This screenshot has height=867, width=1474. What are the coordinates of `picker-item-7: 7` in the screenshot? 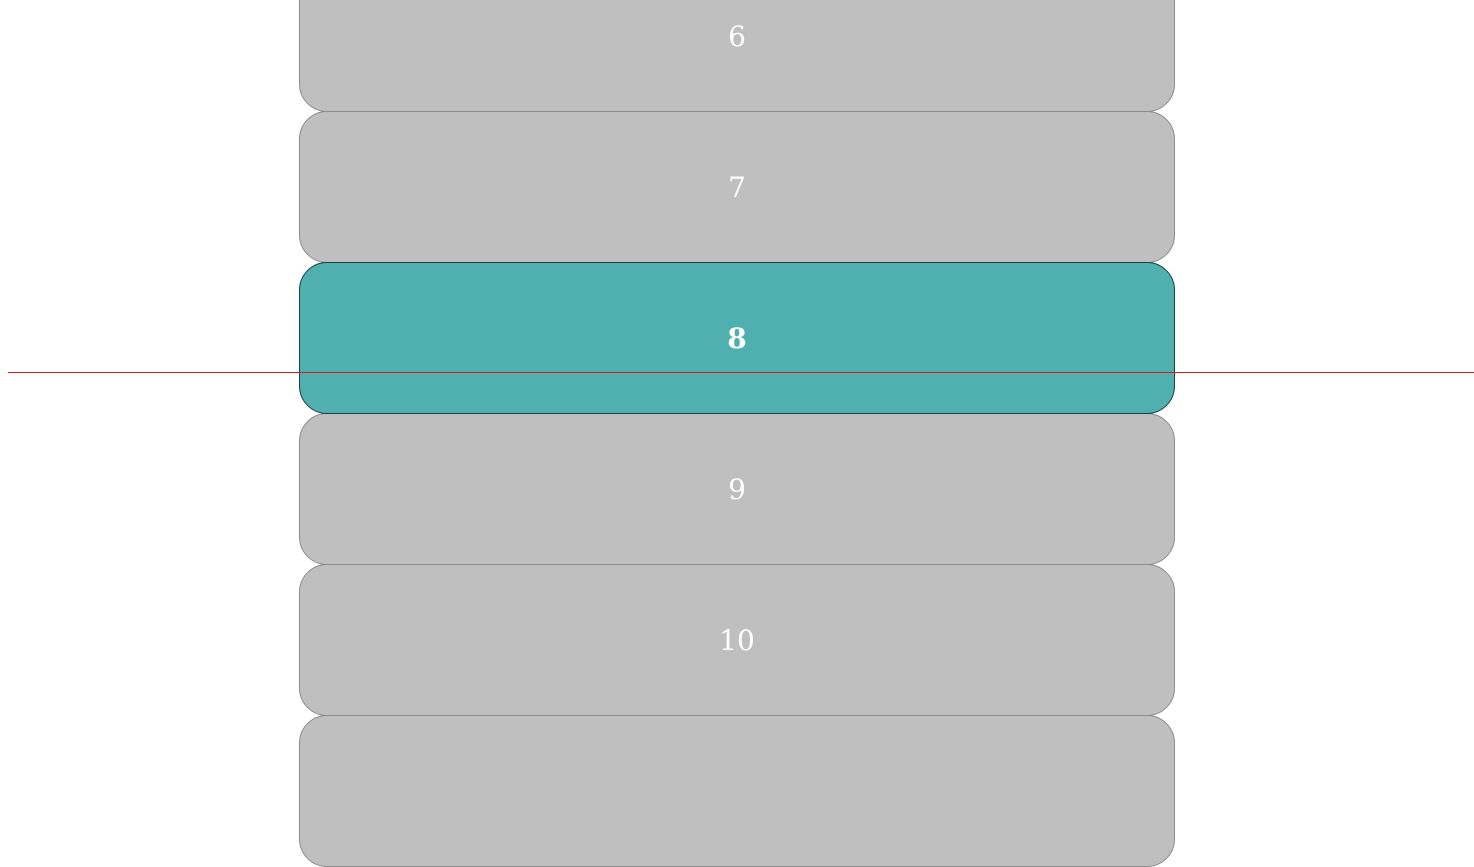 It's located at (737, 187).